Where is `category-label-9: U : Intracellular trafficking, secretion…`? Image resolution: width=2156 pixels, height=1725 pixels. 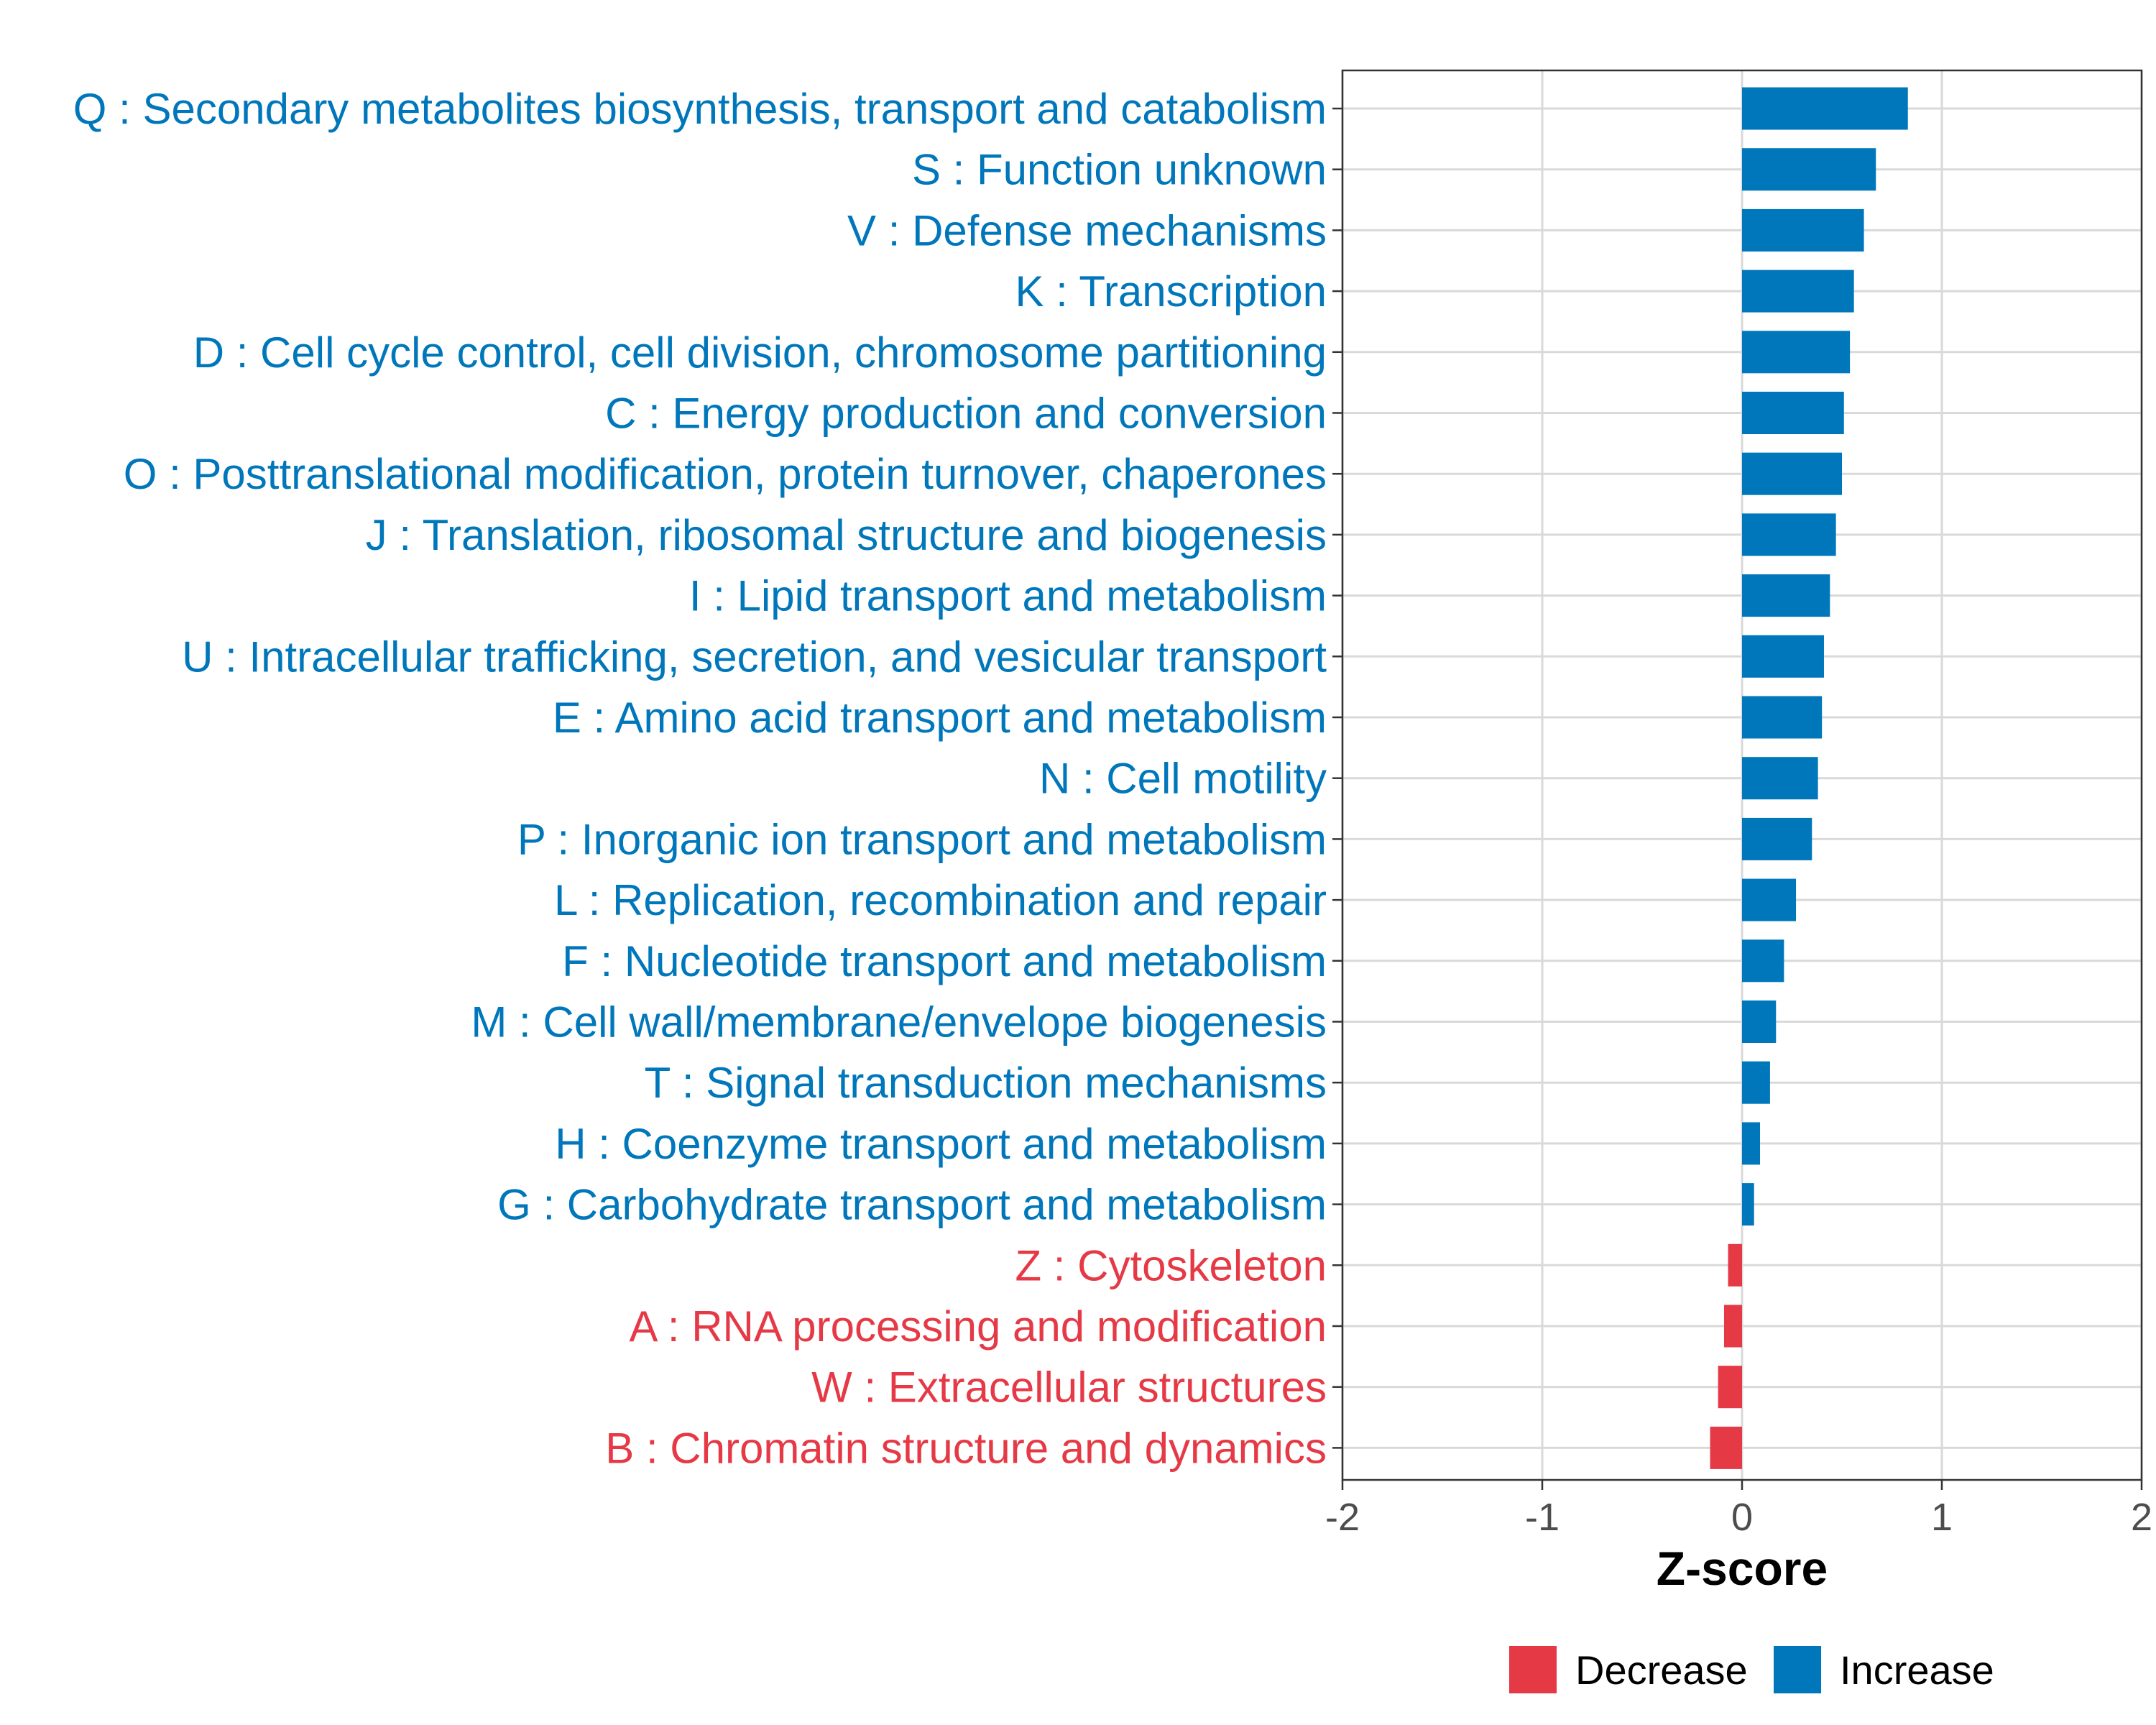 category-label-9: U : Intracellular trafficking, secretion… is located at coordinates (754, 656).